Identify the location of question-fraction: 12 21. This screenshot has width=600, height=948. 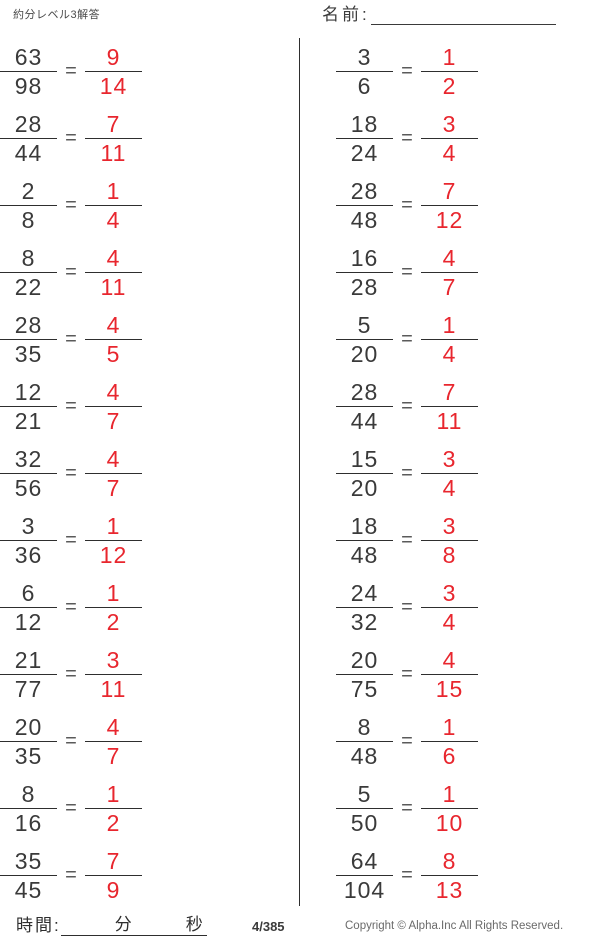
(28, 406).